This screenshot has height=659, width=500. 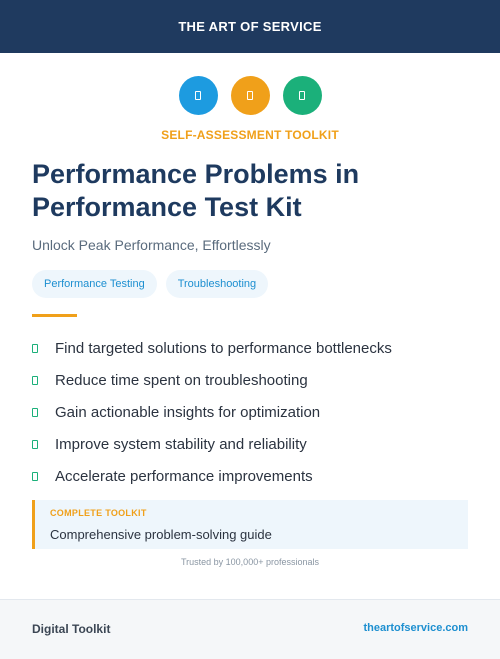 I want to click on footer-label: Digital Toolkit, so click(x=71, y=629).